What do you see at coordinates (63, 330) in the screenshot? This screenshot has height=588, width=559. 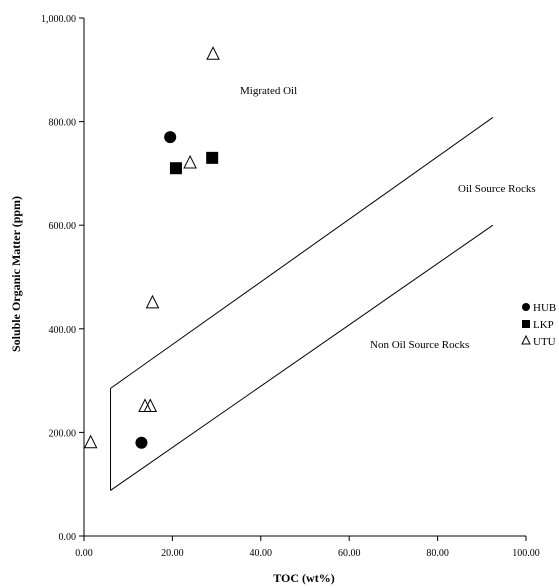 I see `y-tick-label: 400.00` at bounding box center [63, 330].